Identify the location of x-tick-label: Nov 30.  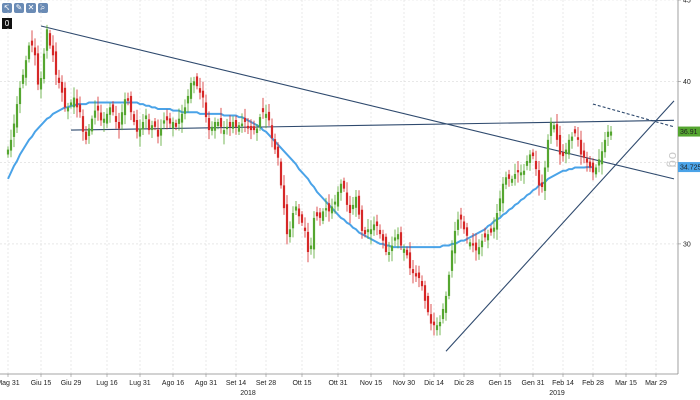
(404, 383).